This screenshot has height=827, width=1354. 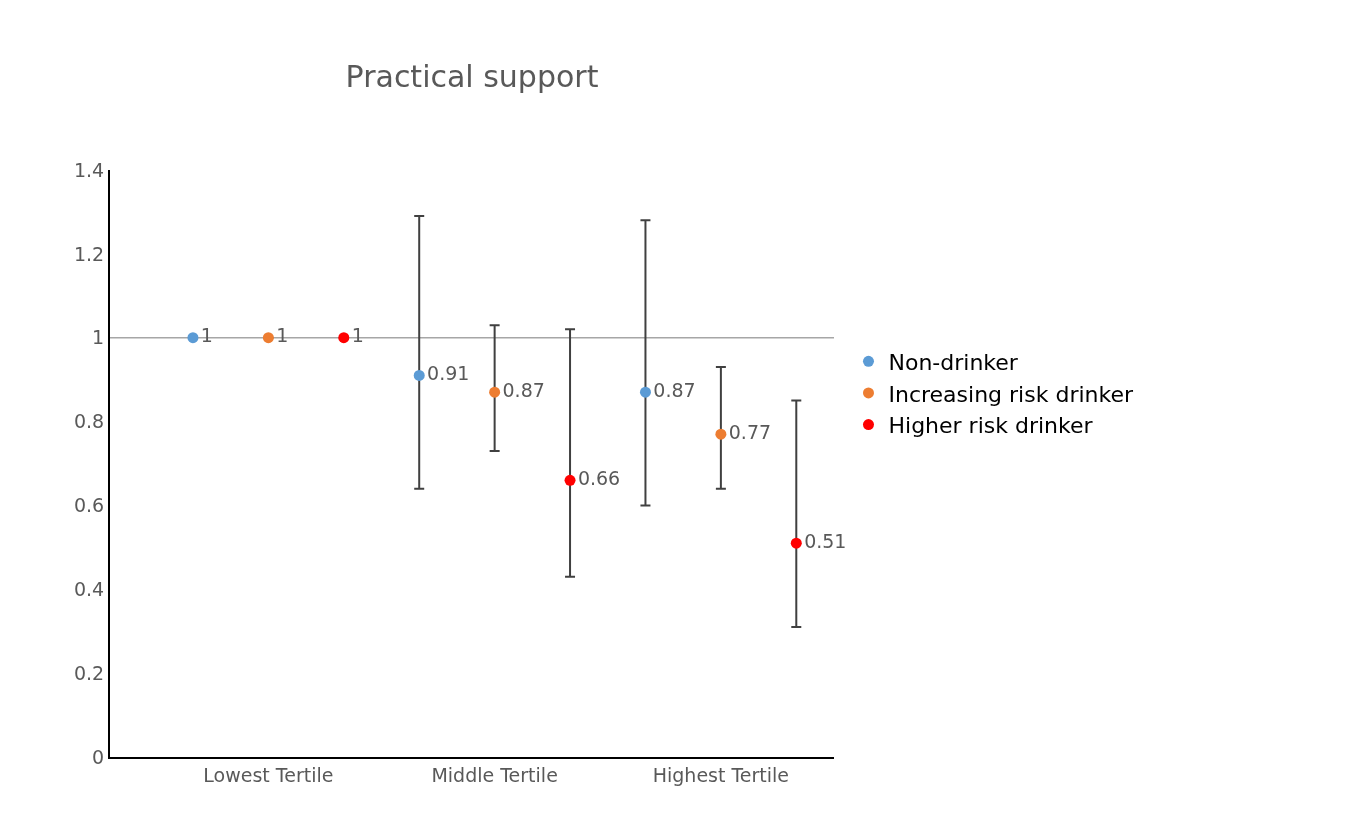 What do you see at coordinates (89, 588) in the screenshot?
I see `y-tick-label: 0.4` at bounding box center [89, 588].